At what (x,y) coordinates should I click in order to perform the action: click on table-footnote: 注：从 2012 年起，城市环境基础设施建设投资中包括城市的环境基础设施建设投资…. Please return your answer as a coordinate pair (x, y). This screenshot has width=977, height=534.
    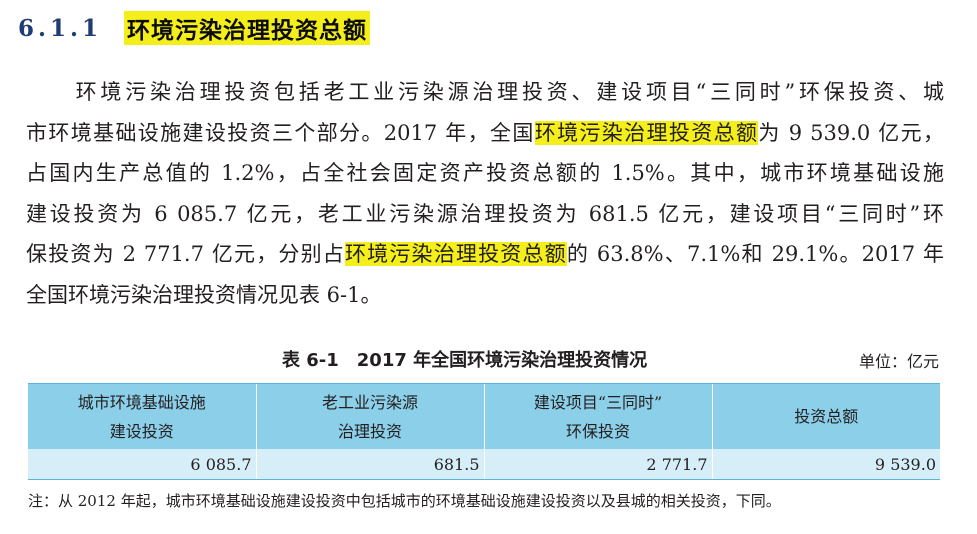
    Looking at the image, I should click on (404, 501).